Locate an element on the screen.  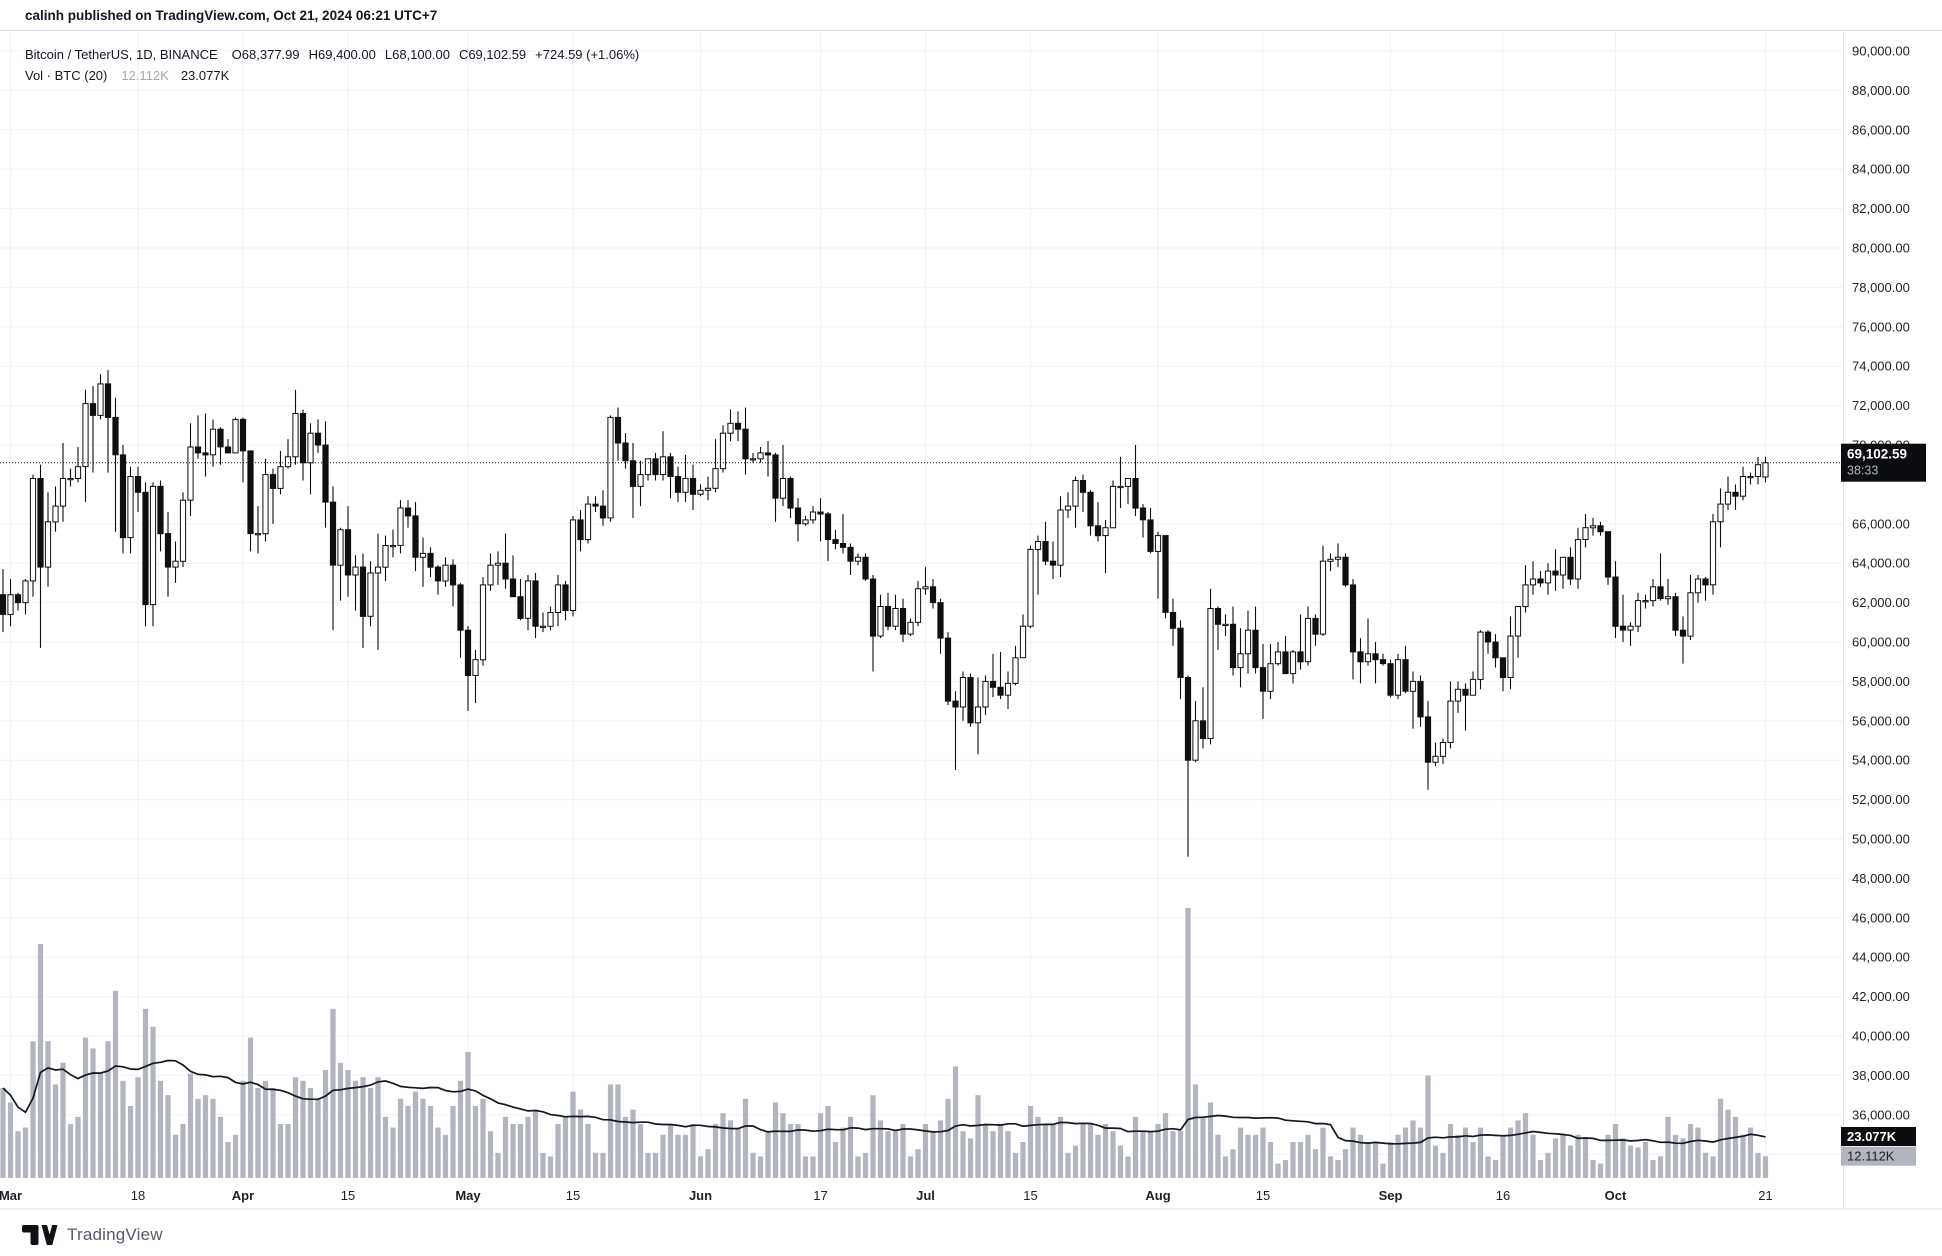
price-tick-label: 56,000.00 is located at coordinates (1881, 720).